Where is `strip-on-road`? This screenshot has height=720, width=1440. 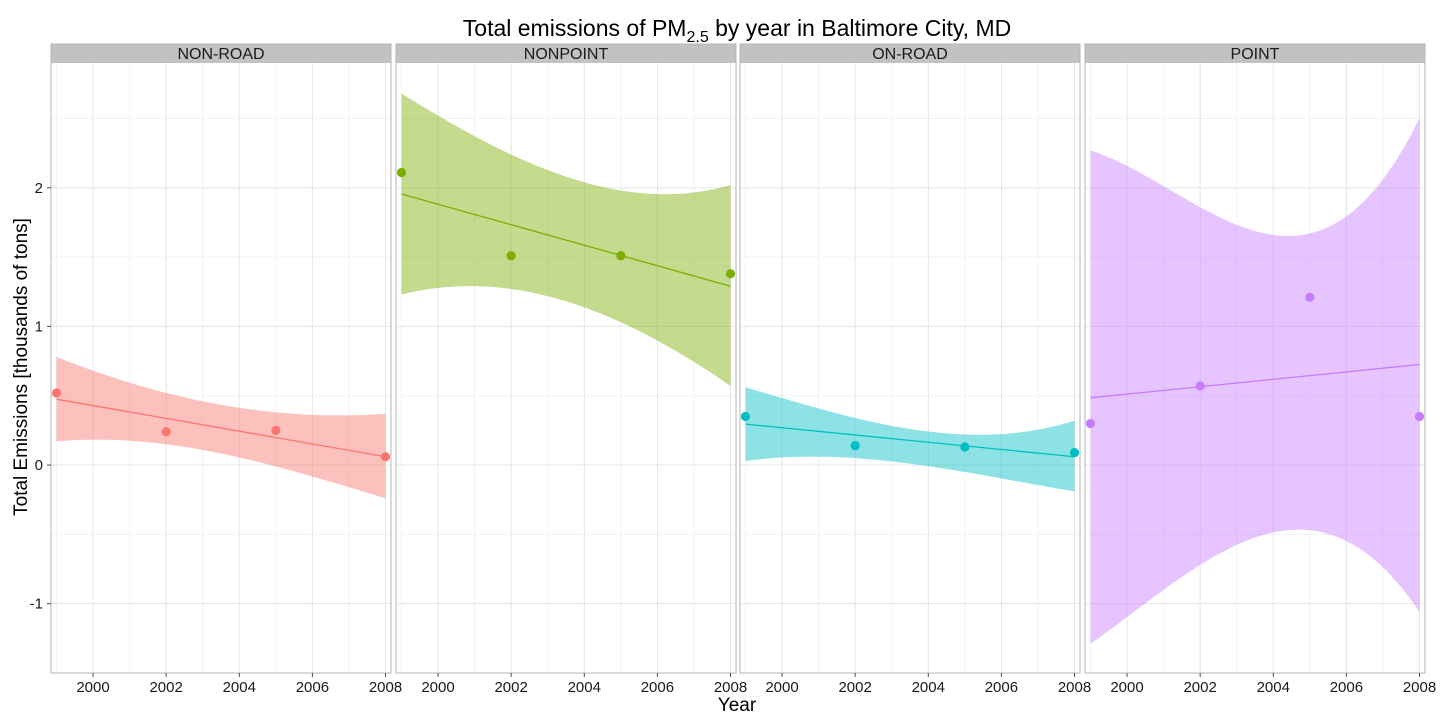
strip-on-road is located at coordinates (910, 53).